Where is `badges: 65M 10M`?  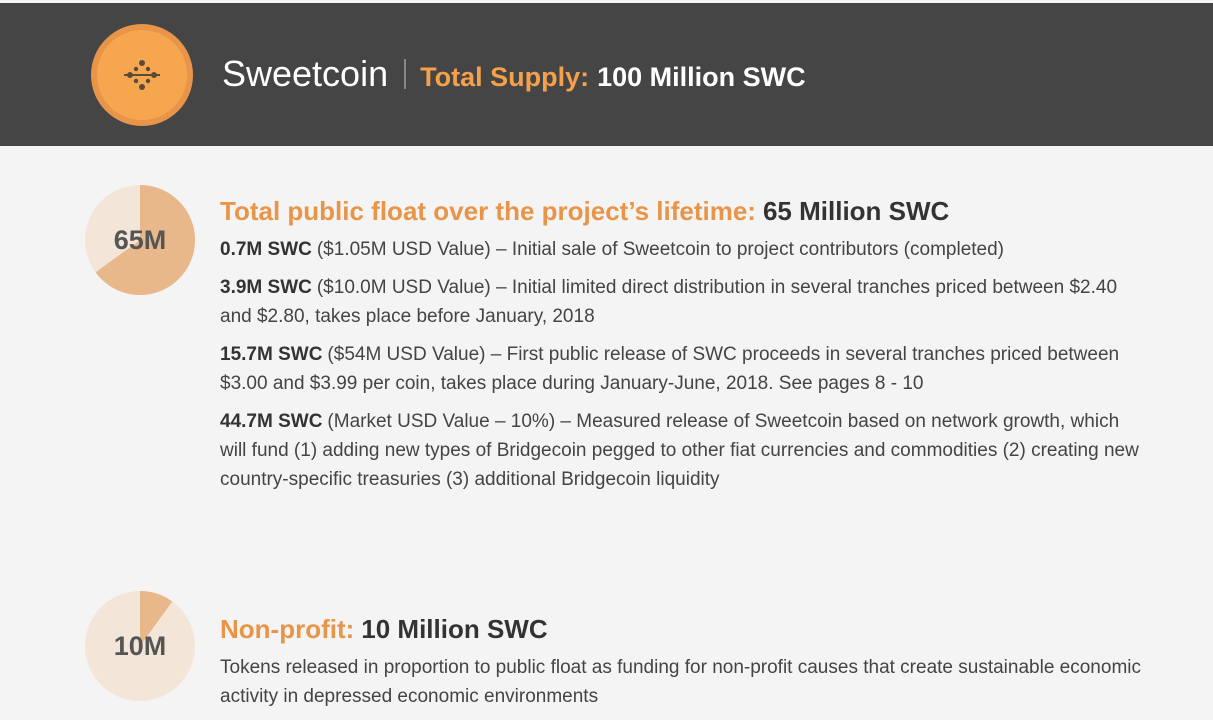 badges: 65M 10M is located at coordinates (140, 443).